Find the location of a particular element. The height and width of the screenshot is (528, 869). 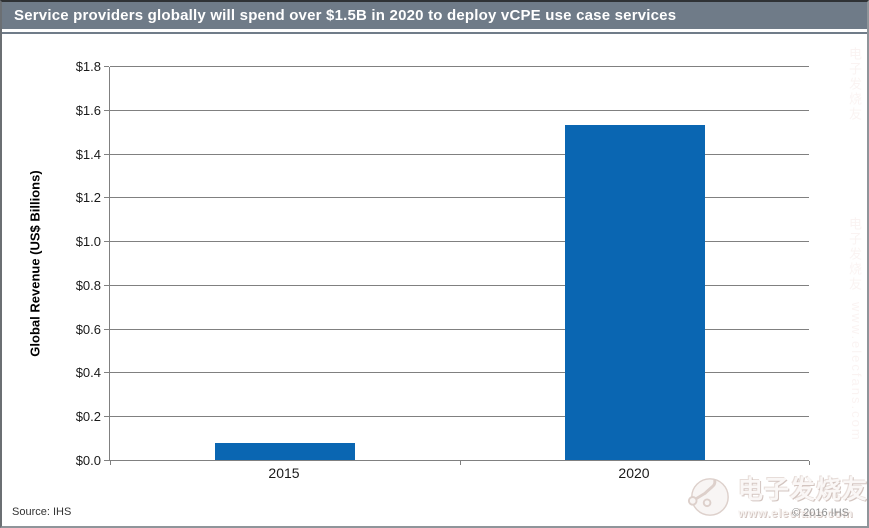

x-tick-label: 2020 is located at coordinates (634, 473).